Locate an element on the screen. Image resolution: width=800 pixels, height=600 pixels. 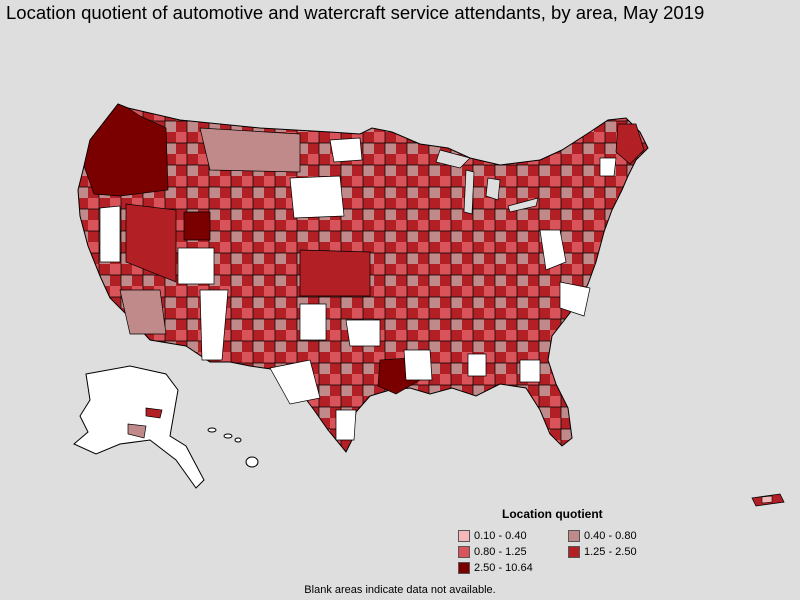
legend-item-2: 0.80 - 1.25 is located at coordinates (492, 552).